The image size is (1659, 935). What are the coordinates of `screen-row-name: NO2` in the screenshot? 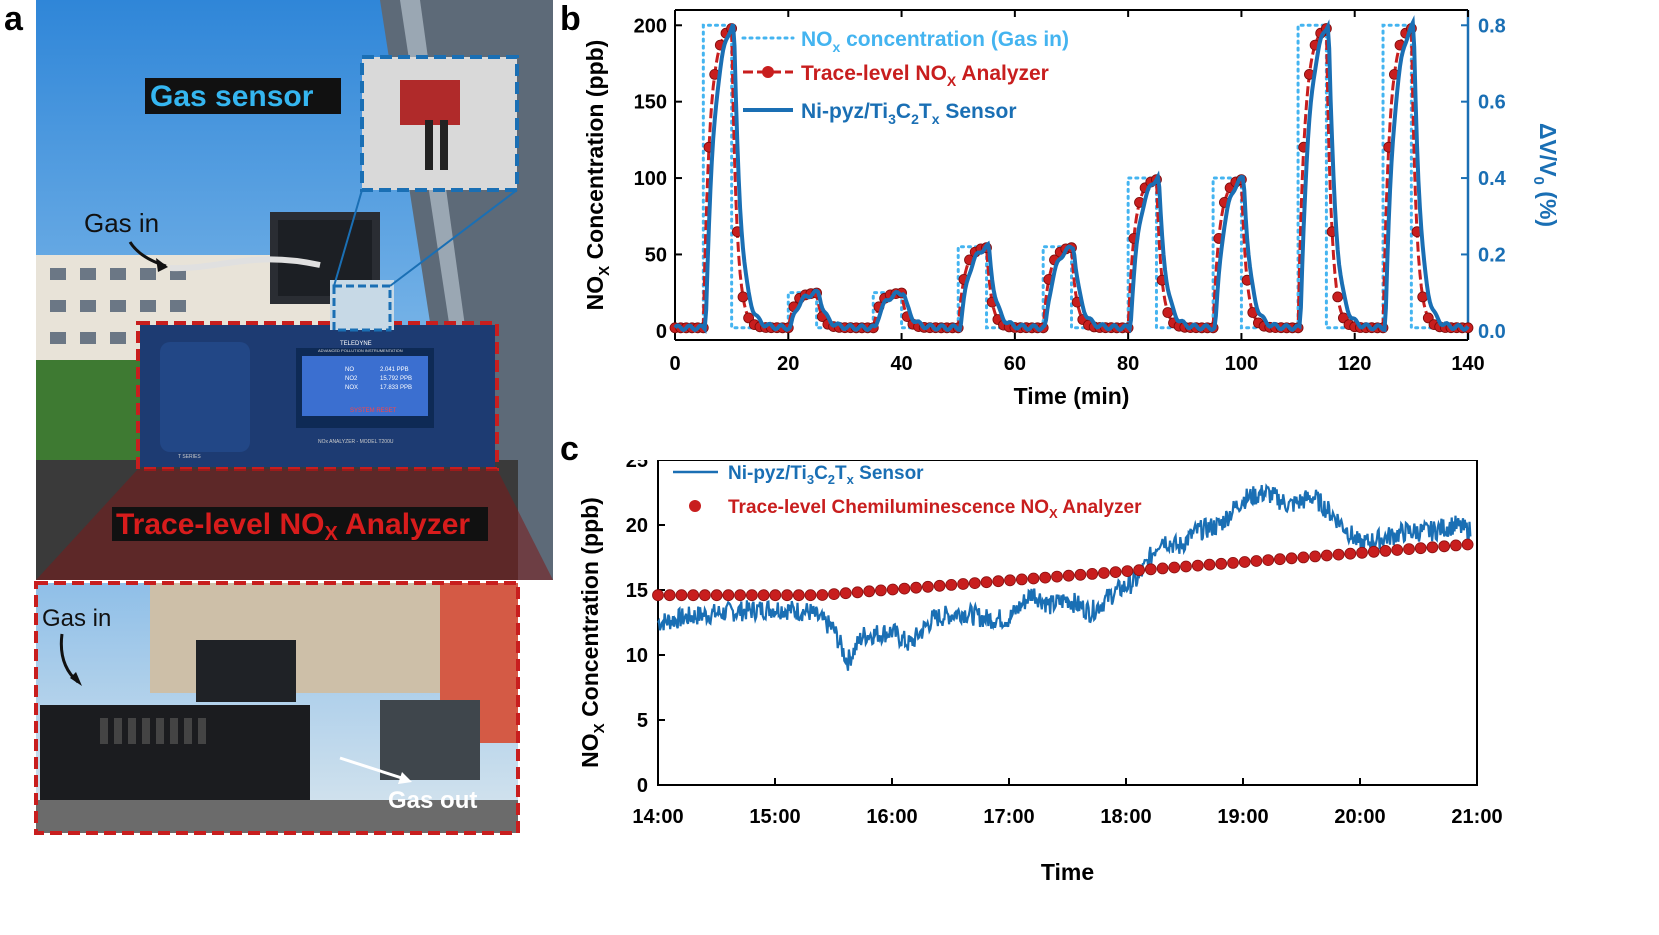 It's located at (351, 379).